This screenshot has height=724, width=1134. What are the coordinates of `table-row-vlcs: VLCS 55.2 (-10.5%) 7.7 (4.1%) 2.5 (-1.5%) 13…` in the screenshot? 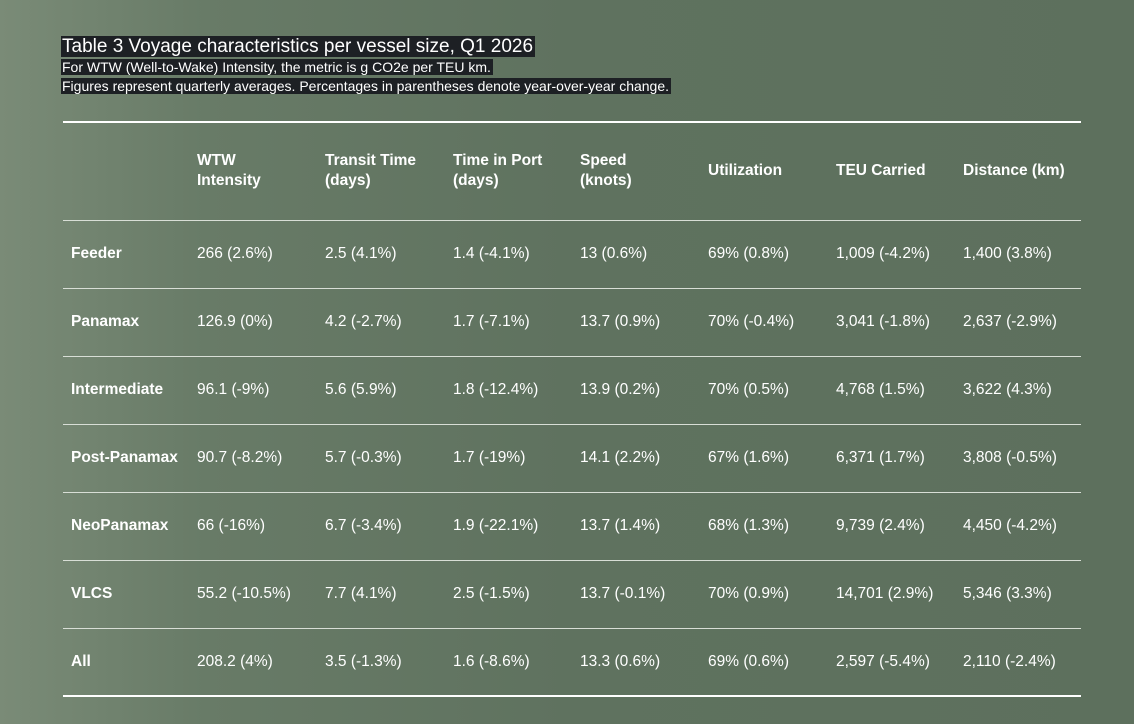 It's located at (572, 594).